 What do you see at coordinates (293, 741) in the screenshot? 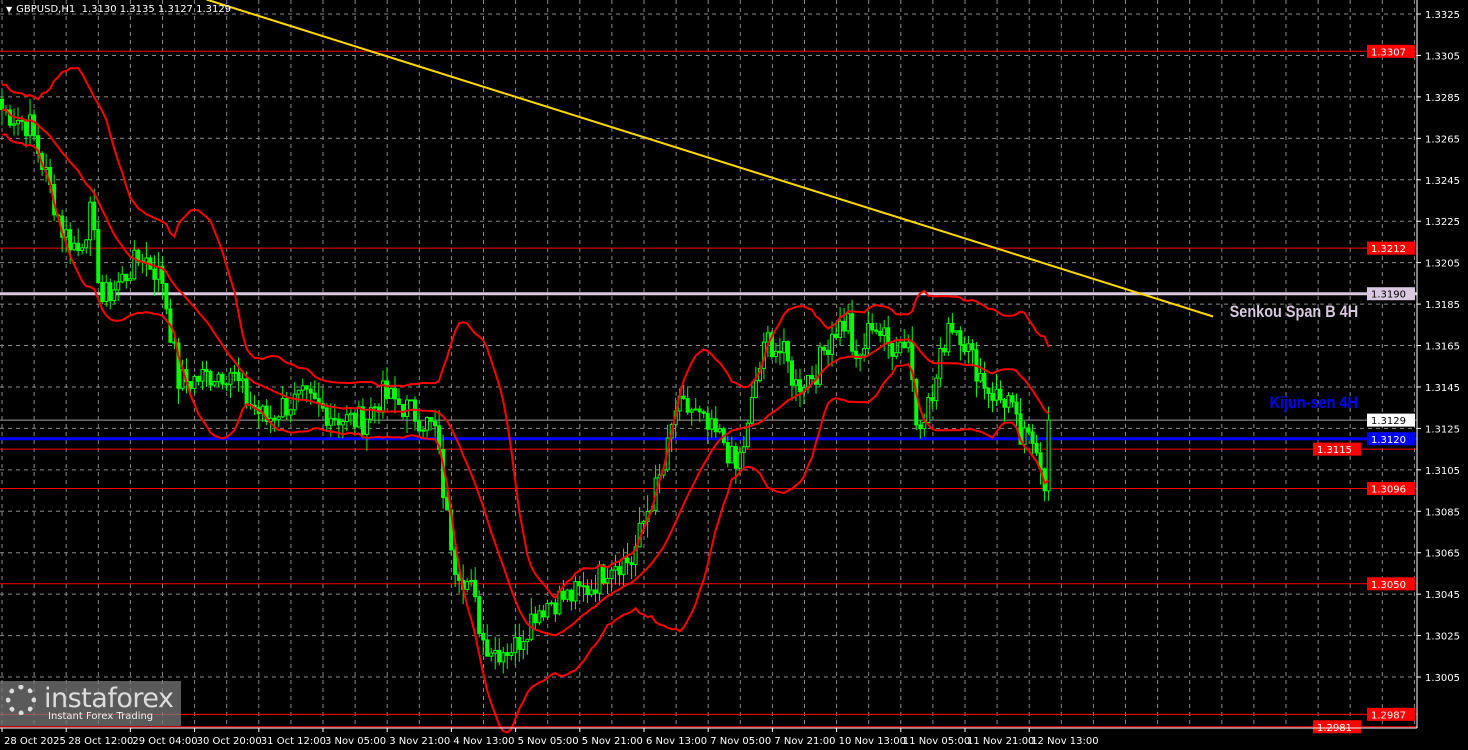
I see `x-tick-label: 31 Oct 12:00` at bounding box center [293, 741].